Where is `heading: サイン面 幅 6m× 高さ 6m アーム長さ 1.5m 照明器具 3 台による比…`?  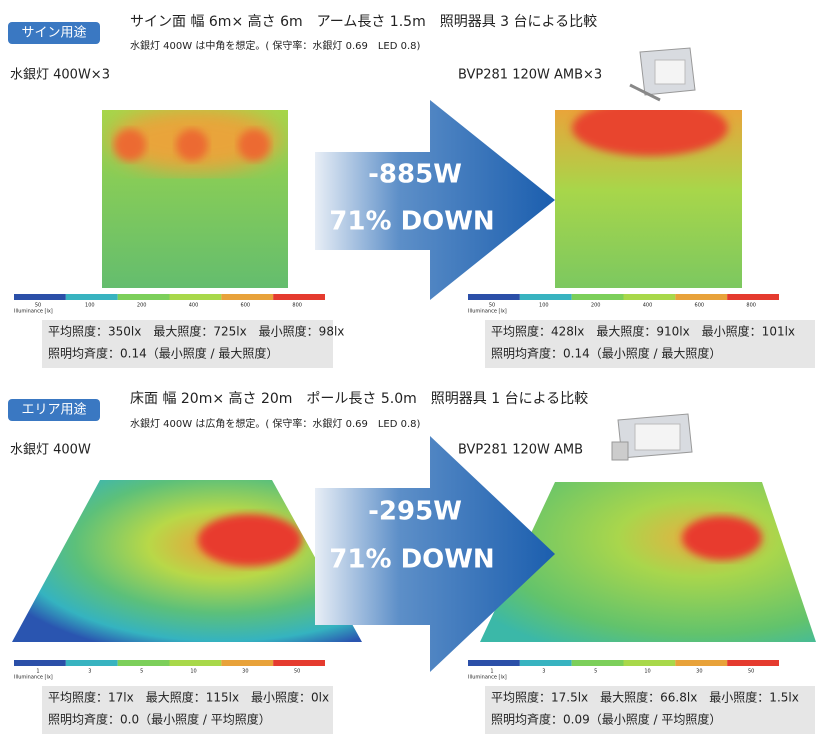
heading: サイン面 幅 6m× 高さ 6m アーム長さ 1.5m 照明器具 3 台による比… is located at coordinates (363, 21).